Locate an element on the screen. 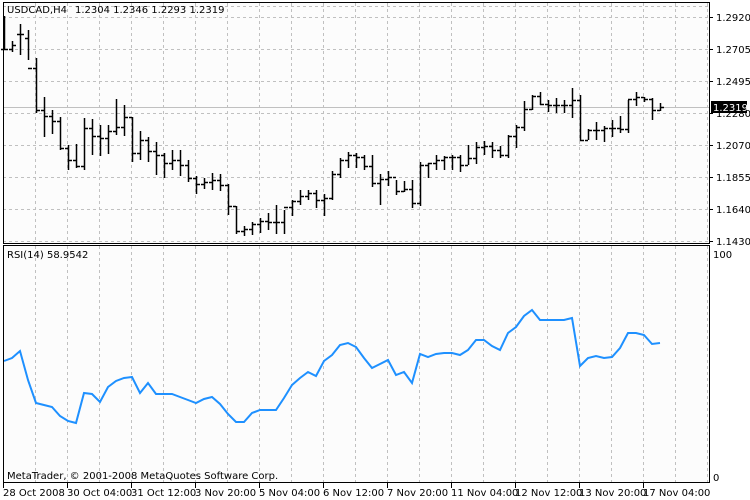  time-tick-label: 3 Nov 20:00 is located at coordinates (225, 493).